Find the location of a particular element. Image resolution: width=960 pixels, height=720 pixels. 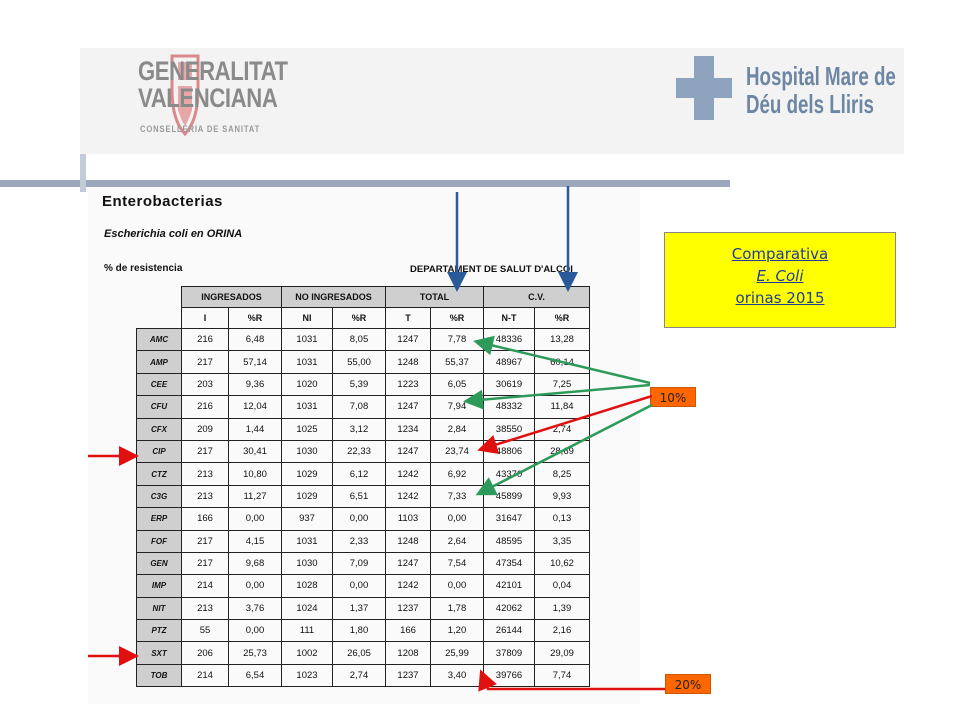

table-cell: 25,99 is located at coordinates (457, 653).